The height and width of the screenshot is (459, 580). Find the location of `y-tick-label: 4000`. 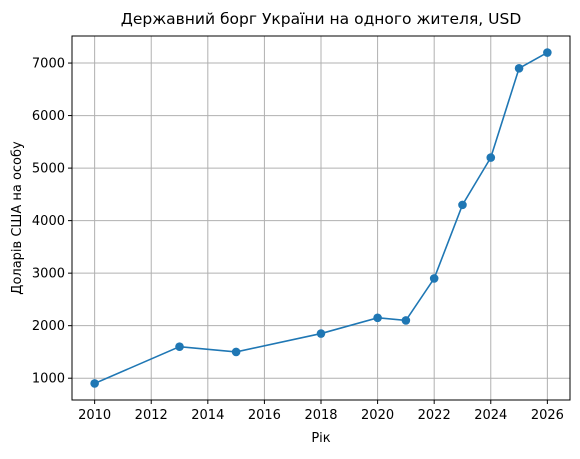

y-tick-label: 4000 is located at coordinates (48, 221).